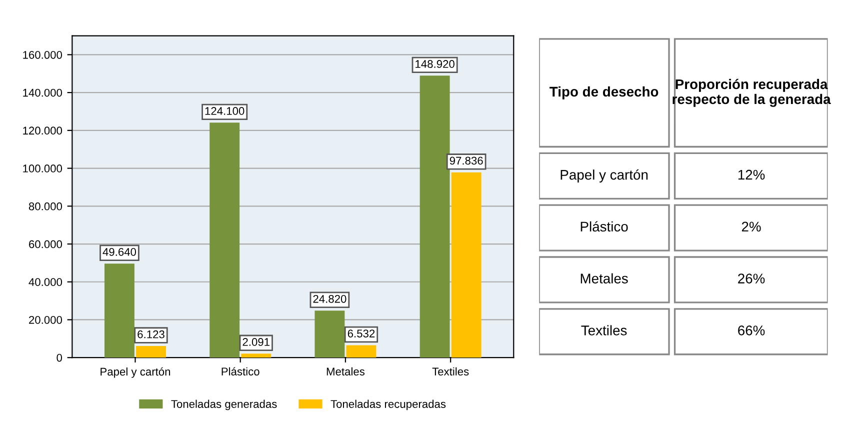 This screenshot has height=447, width=849. I want to click on data-label: 49.640, so click(119, 252).